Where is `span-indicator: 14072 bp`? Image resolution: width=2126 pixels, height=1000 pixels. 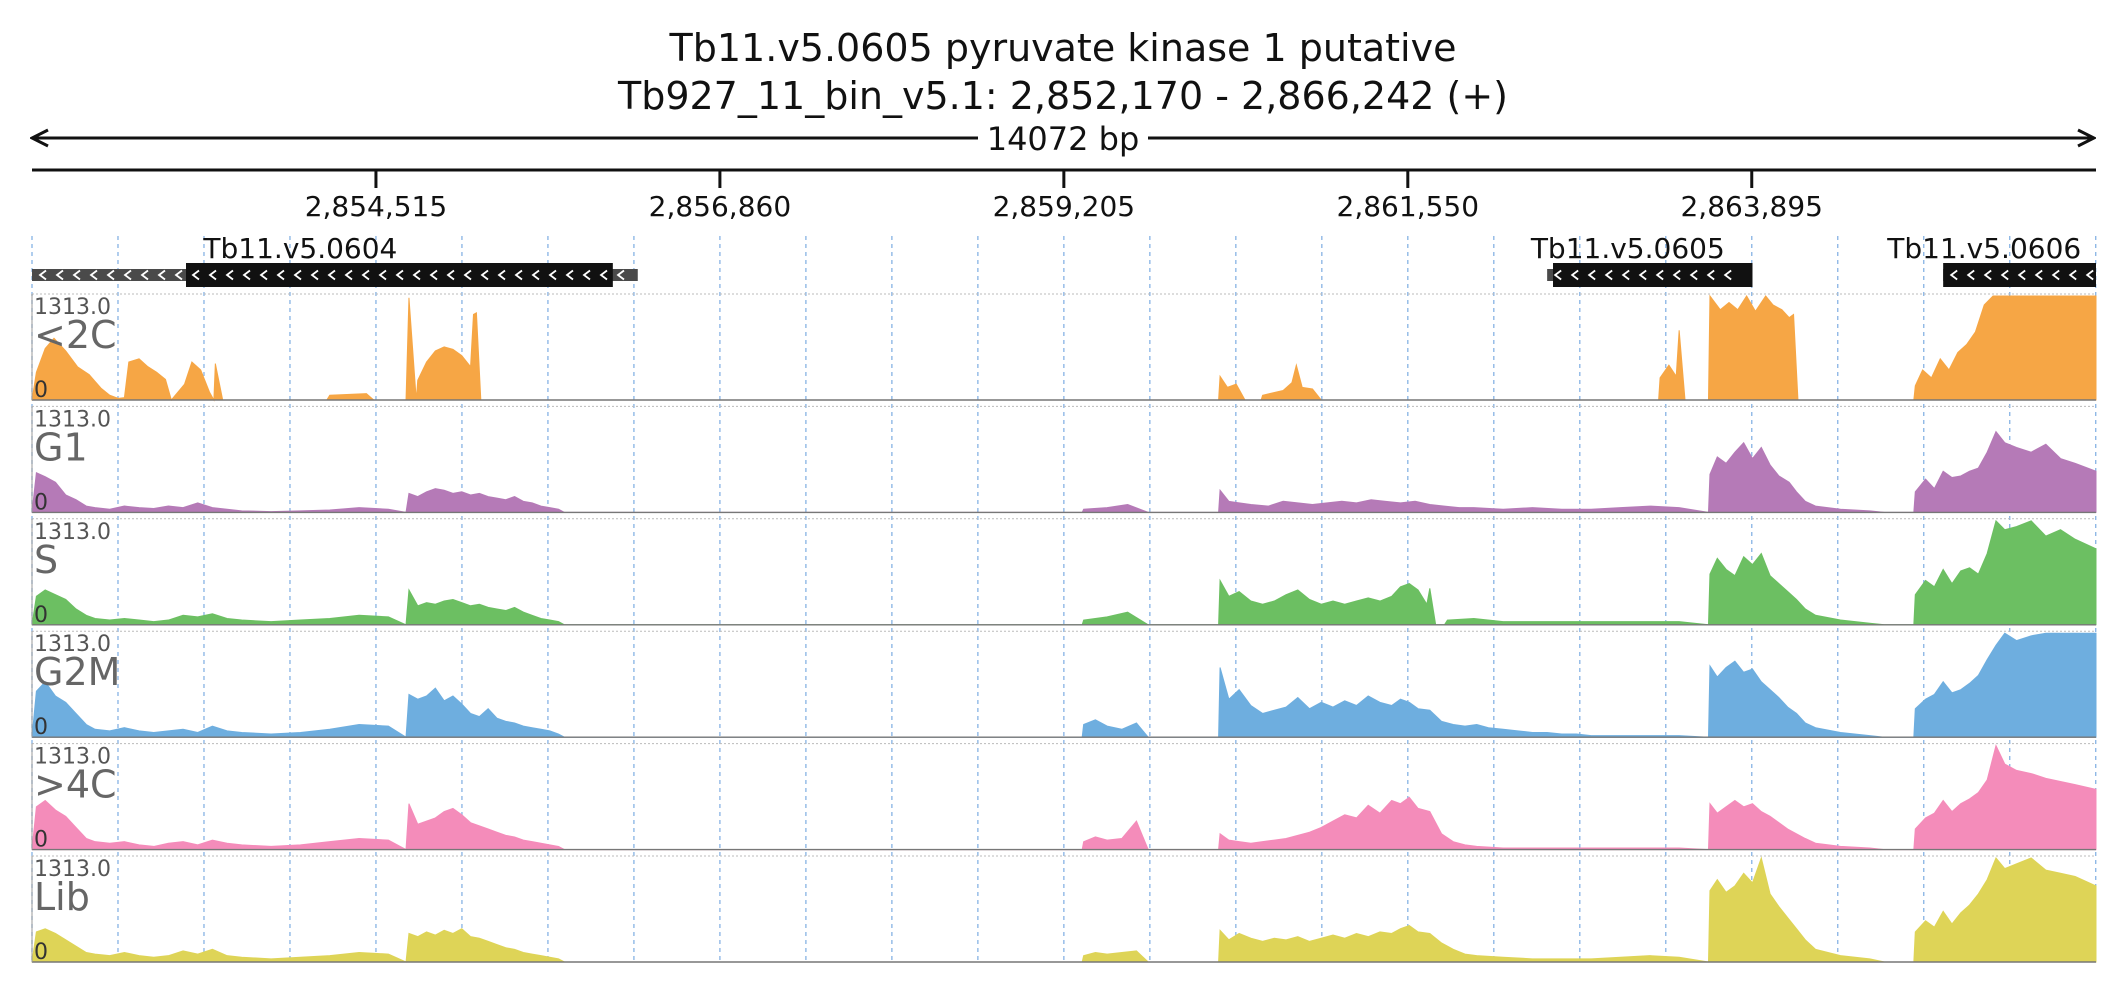 span-indicator: 14072 bp is located at coordinates (1063, 139).